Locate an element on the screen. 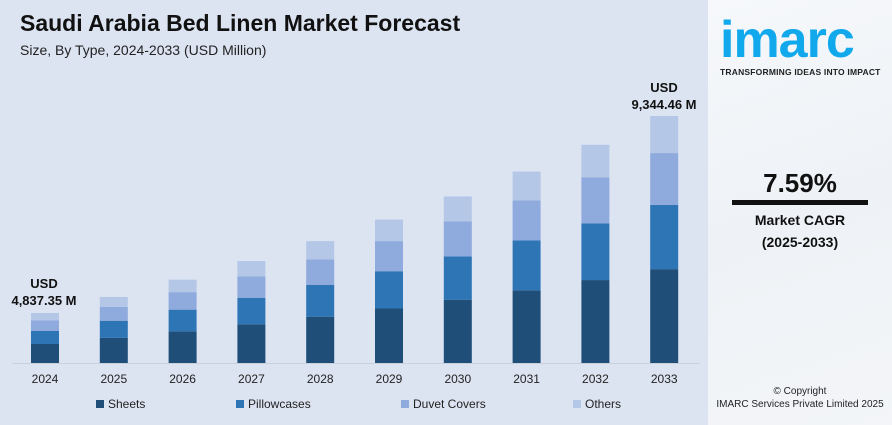 This screenshot has height=425, width=892. bar-segment-pillowcases-2025 is located at coordinates (113, 329).